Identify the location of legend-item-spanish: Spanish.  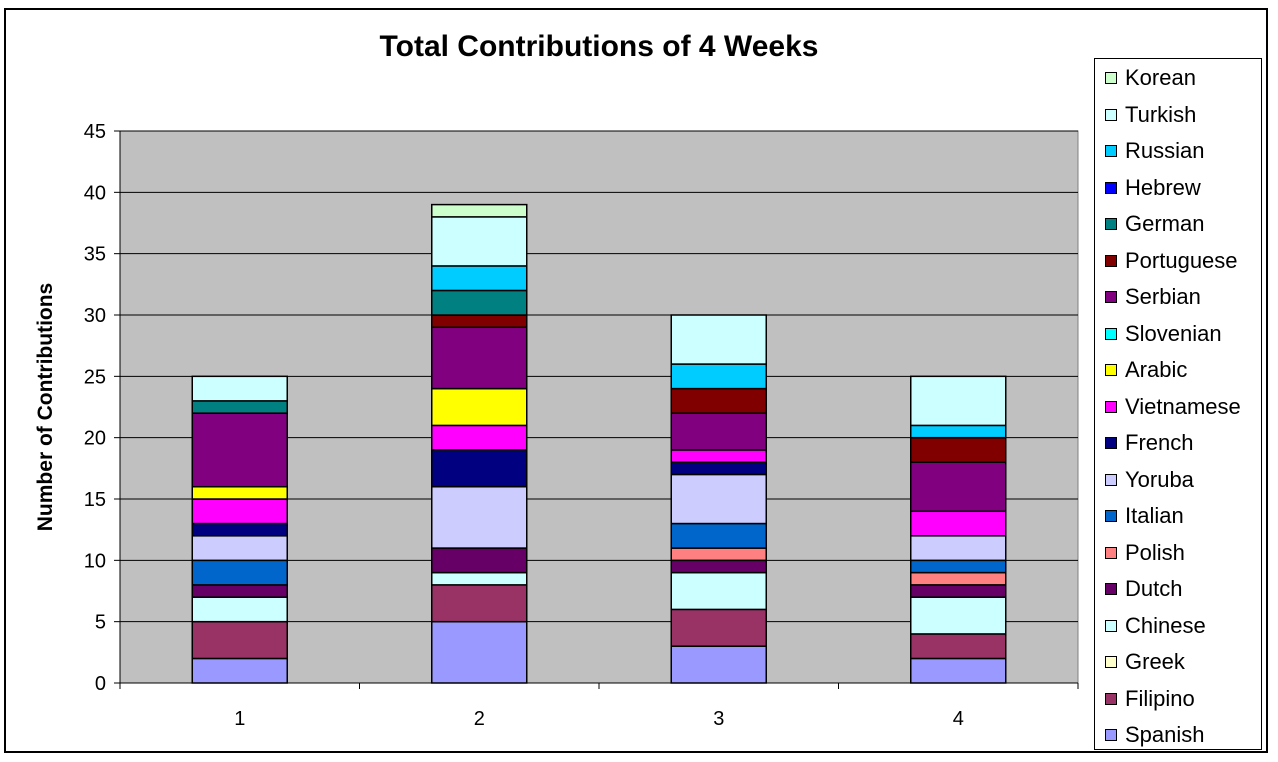
(1155, 735).